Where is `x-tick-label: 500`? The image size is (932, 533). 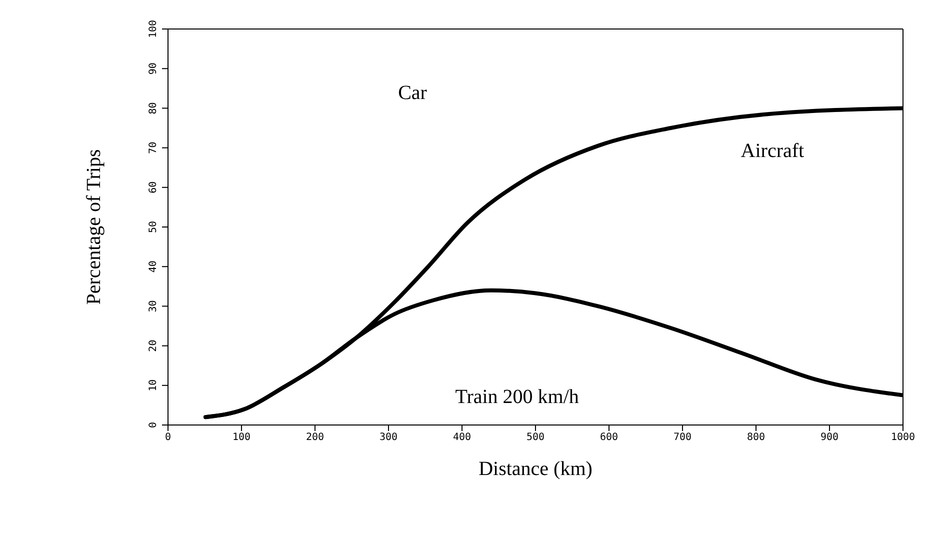 x-tick-label: 500 is located at coordinates (535, 438).